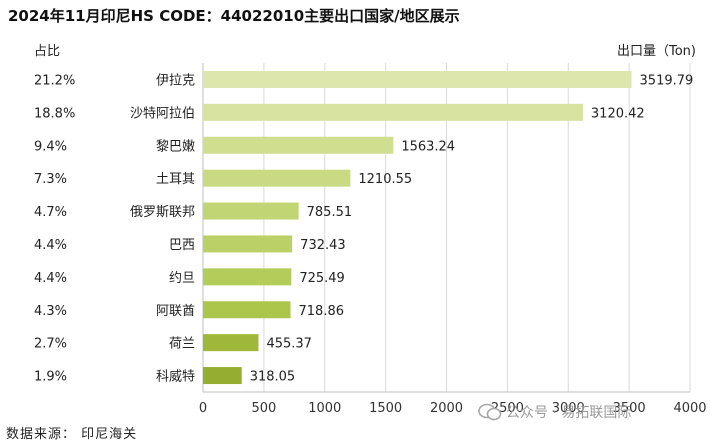 Image resolution: width=718 pixels, height=446 pixels. I want to click on category-label: 土耳其, so click(175, 179).